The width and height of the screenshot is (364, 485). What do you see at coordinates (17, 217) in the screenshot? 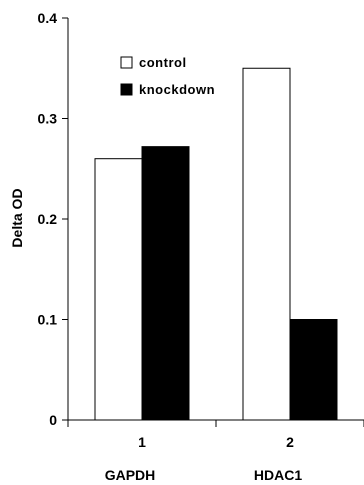
I see `y-axis-label: Delta OD` at bounding box center [17, 217].